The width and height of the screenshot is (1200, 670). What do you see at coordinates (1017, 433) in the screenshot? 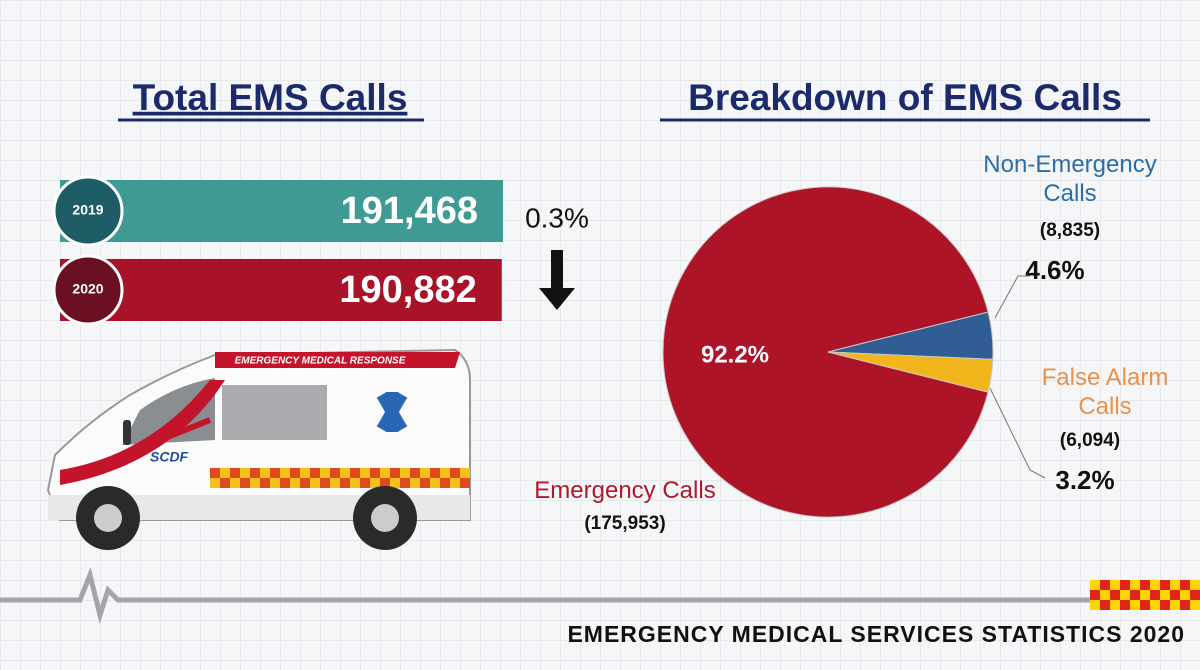
I see `leader-line` at bounding box center [1017, 433].